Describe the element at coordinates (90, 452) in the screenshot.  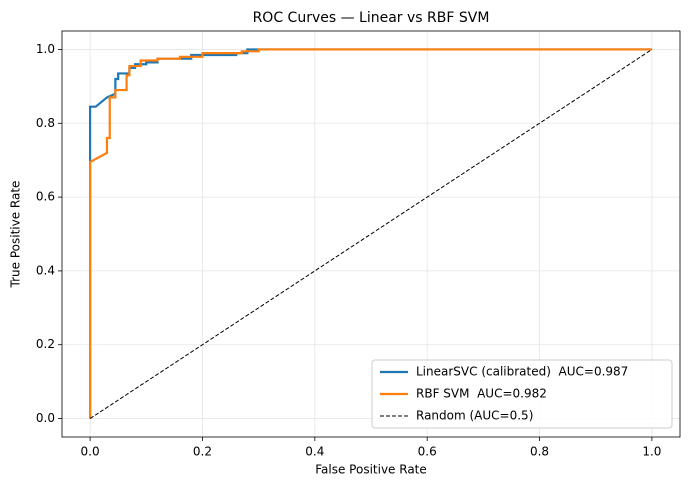
I see `x-tick-label: 0.0` at that location.